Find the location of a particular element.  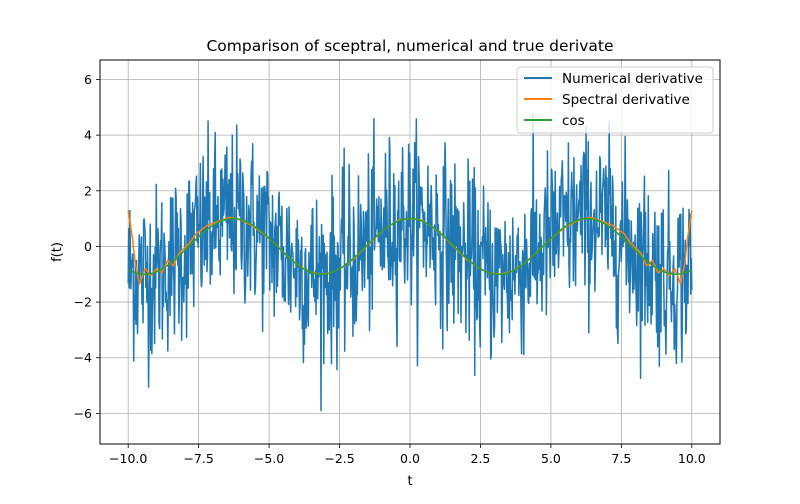

x-tick-label: 2.5 is located at coordinates (481, 458).